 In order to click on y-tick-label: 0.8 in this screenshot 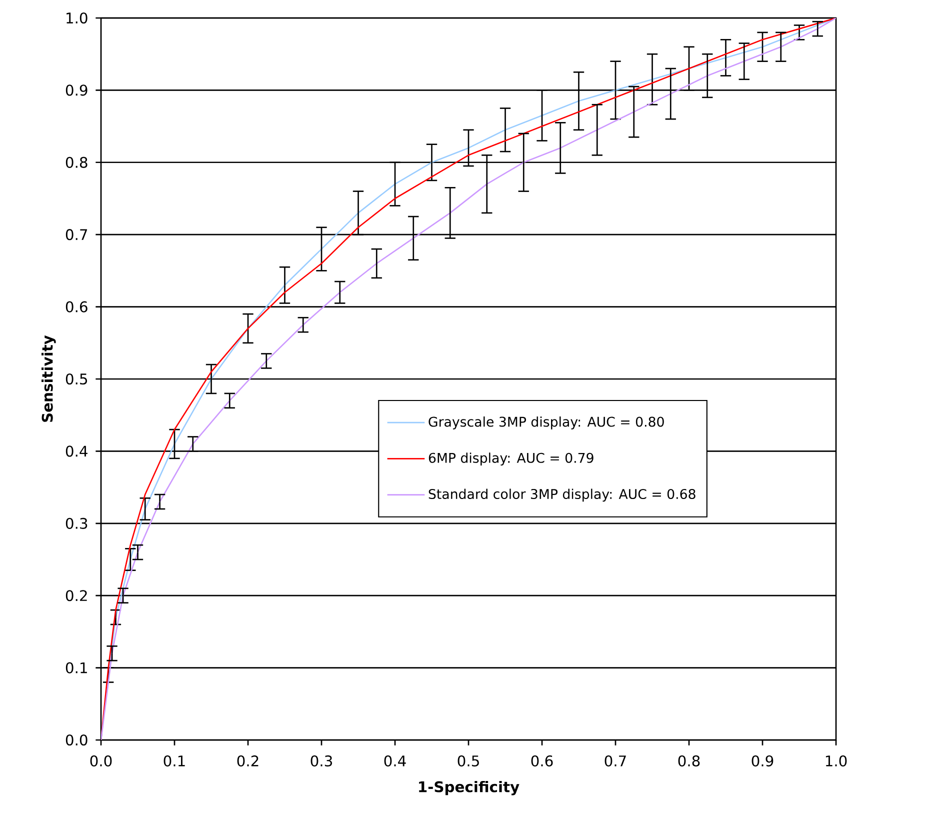, I will do `click(77, 162)`.